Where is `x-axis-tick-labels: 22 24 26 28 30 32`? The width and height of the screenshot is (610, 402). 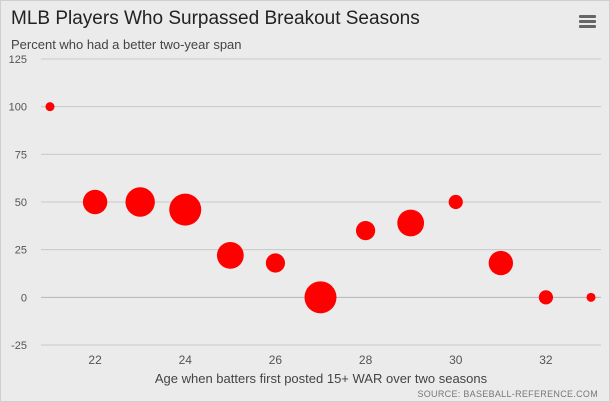 x-axis-tick-labels: 22 24 26 28 30 32 is located at coordinates (320, 360).